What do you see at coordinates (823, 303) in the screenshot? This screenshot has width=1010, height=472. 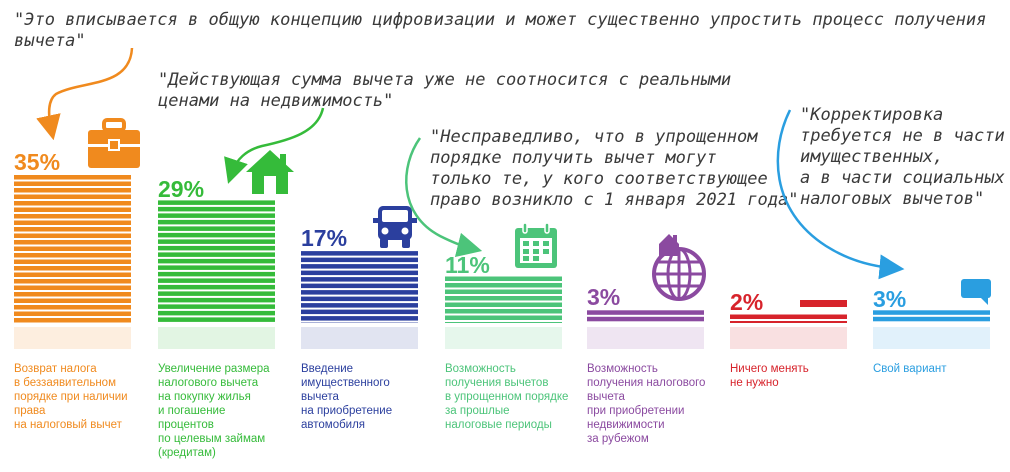 I see `bar-5-accent` at bounding box center [823, 303].